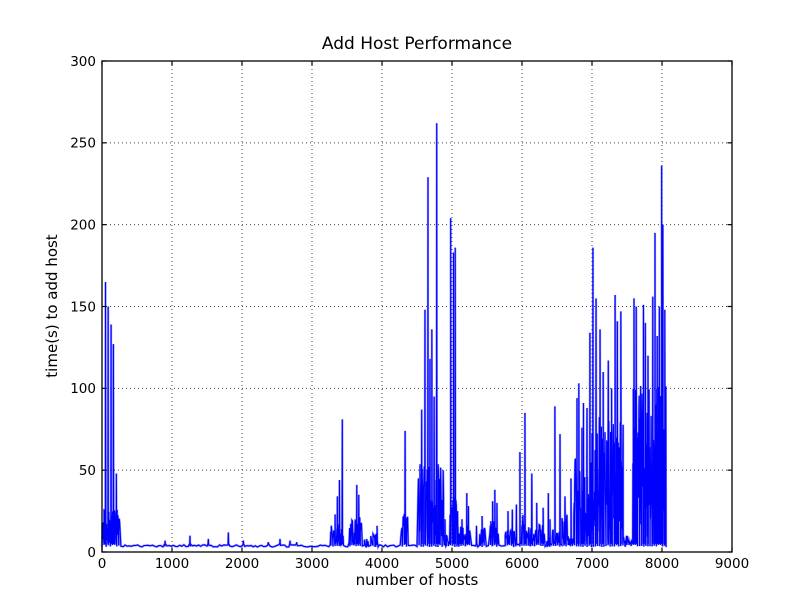 This screenshot has height=612, width=812. I want to click on chart-title: Add Host Performance, so click(417, 44).